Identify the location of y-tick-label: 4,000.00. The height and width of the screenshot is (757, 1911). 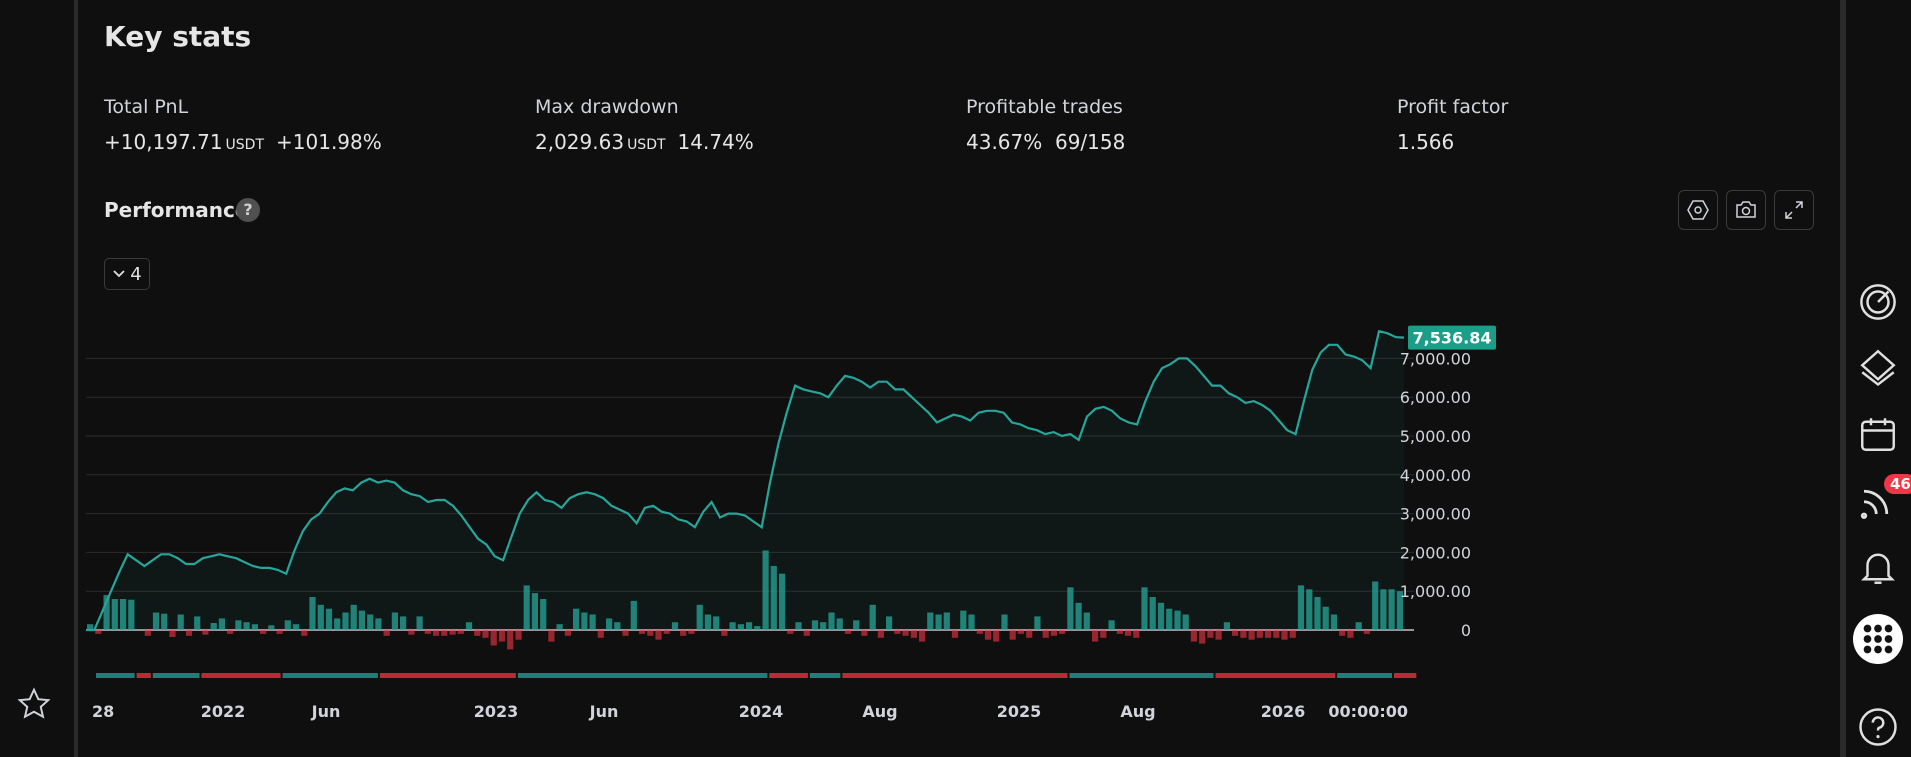
(1435, 475).